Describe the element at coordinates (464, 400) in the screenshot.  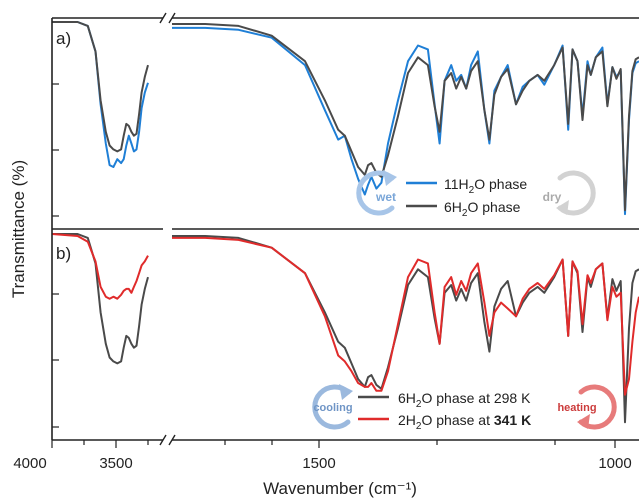
I see `legend-b-label-1: 6H2O phase at 298 K` at that location.